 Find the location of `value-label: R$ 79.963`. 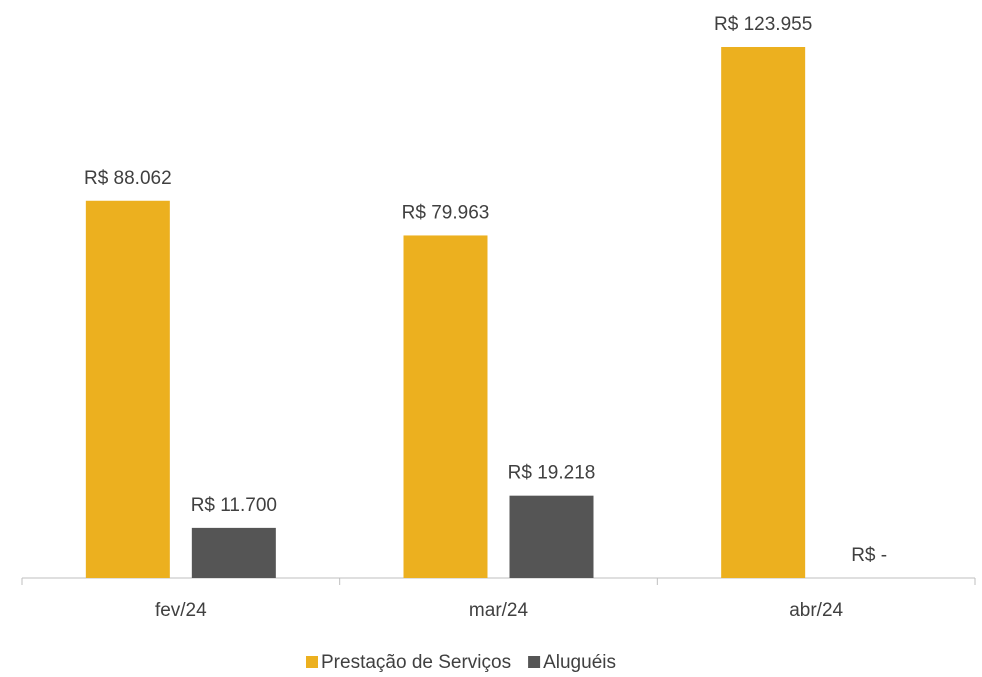

value-label: R$ 79.963 is located at coordinates (446, 212).